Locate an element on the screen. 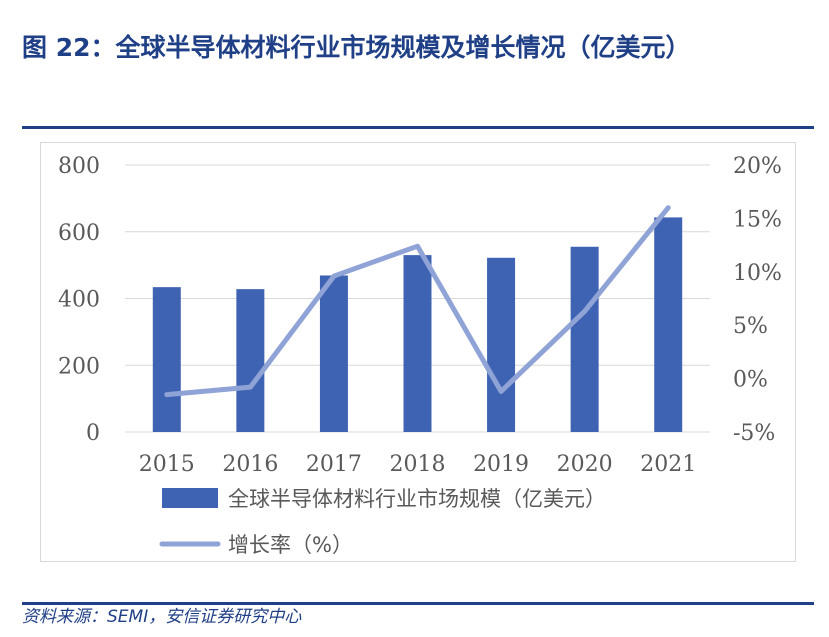 The width and height of the screenshot is (829, 637). title-divider is located at coordinates (418, 127).